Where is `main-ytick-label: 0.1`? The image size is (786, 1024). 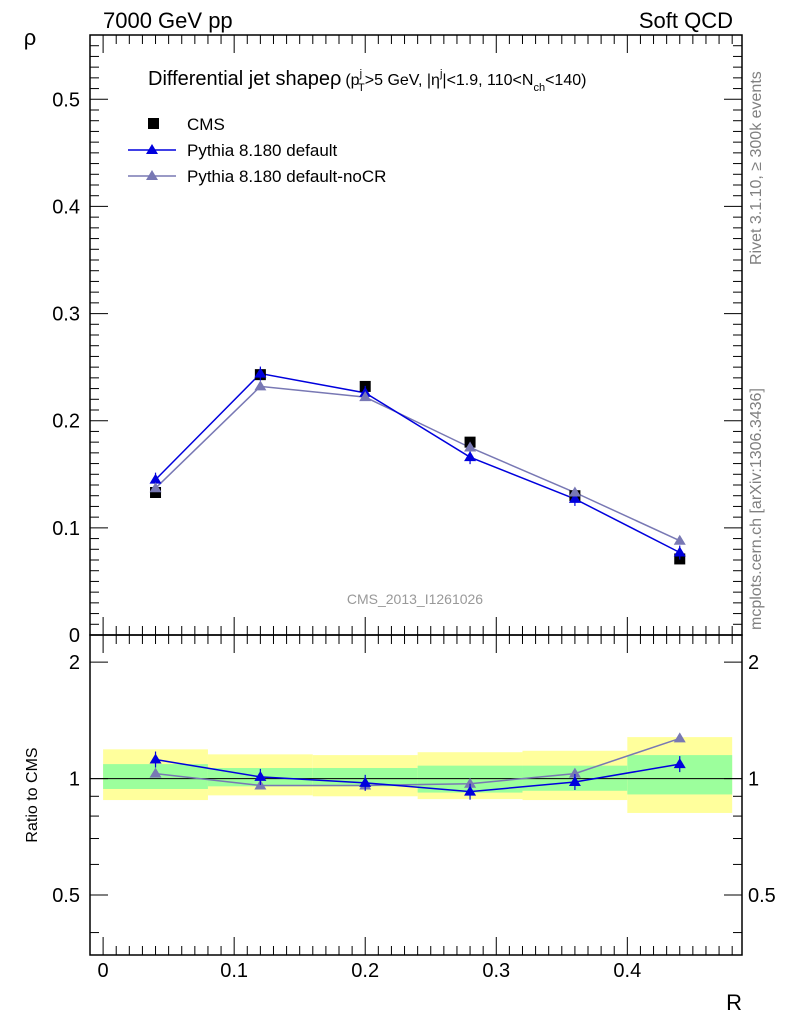 main-ytick-label: 0.1 is located at coordinates (66, 529).